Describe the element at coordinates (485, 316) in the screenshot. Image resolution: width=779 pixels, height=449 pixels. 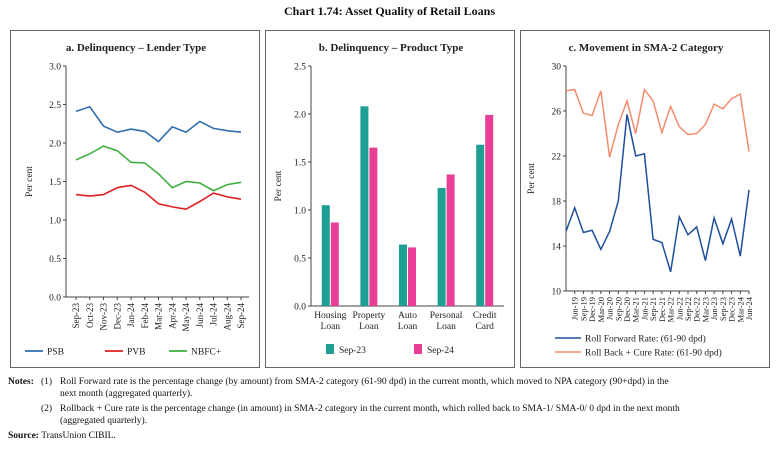
I see `x-category-label: Credit` at that location.